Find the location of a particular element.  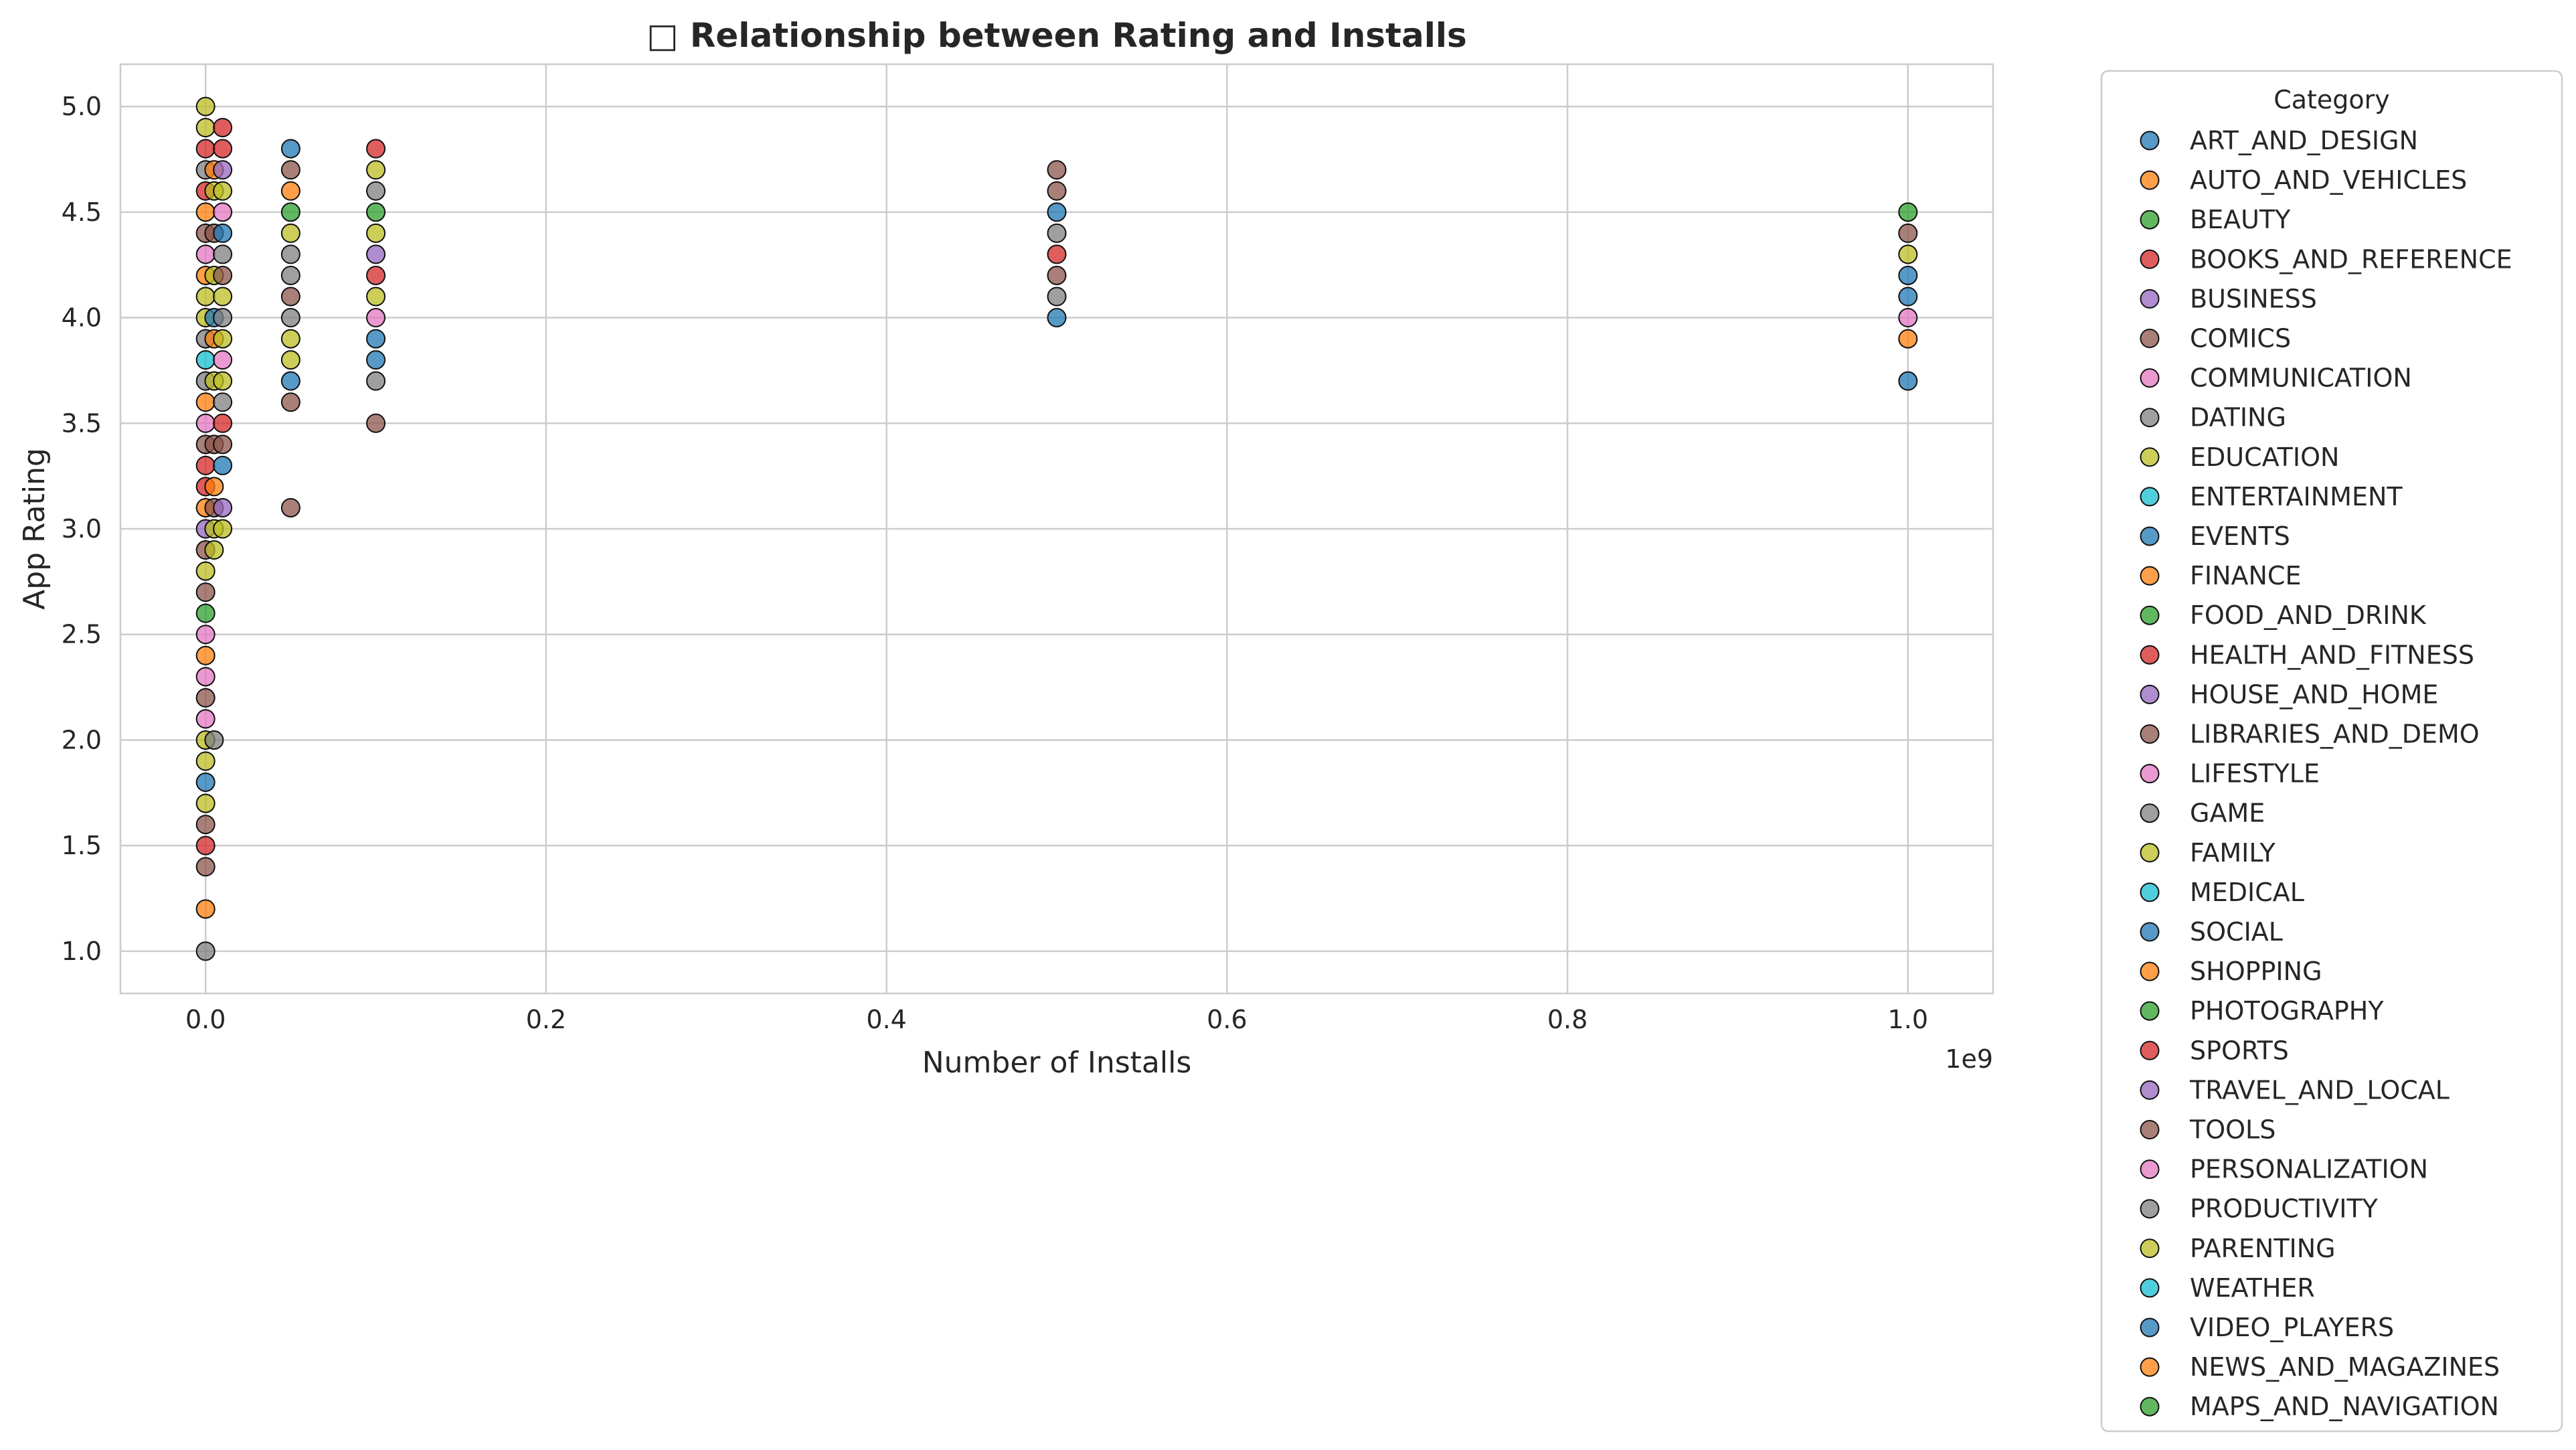

legend-label: SPORTS is located at coordinates (2239, 1051).